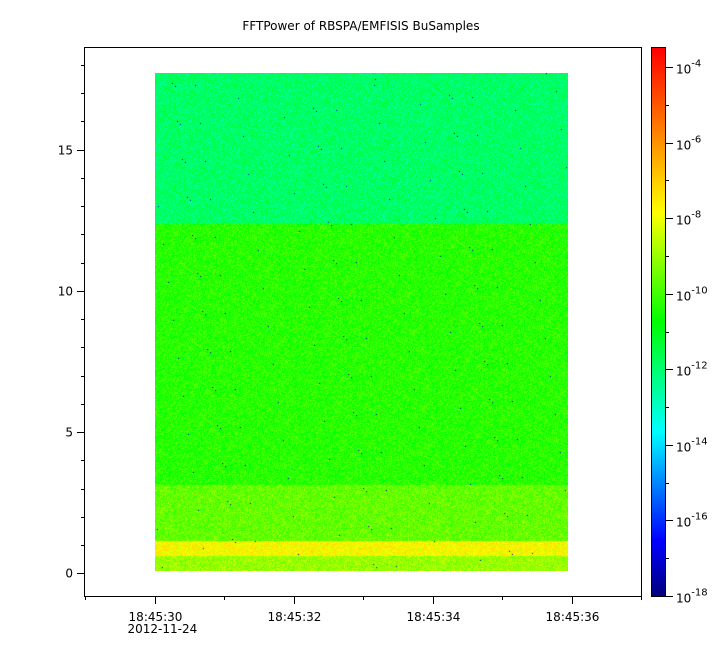 The width and height of the screenshot is (724, 656). I want to click on colorbar-tick-label: 10⁻¹⁶, so click(692, 521).